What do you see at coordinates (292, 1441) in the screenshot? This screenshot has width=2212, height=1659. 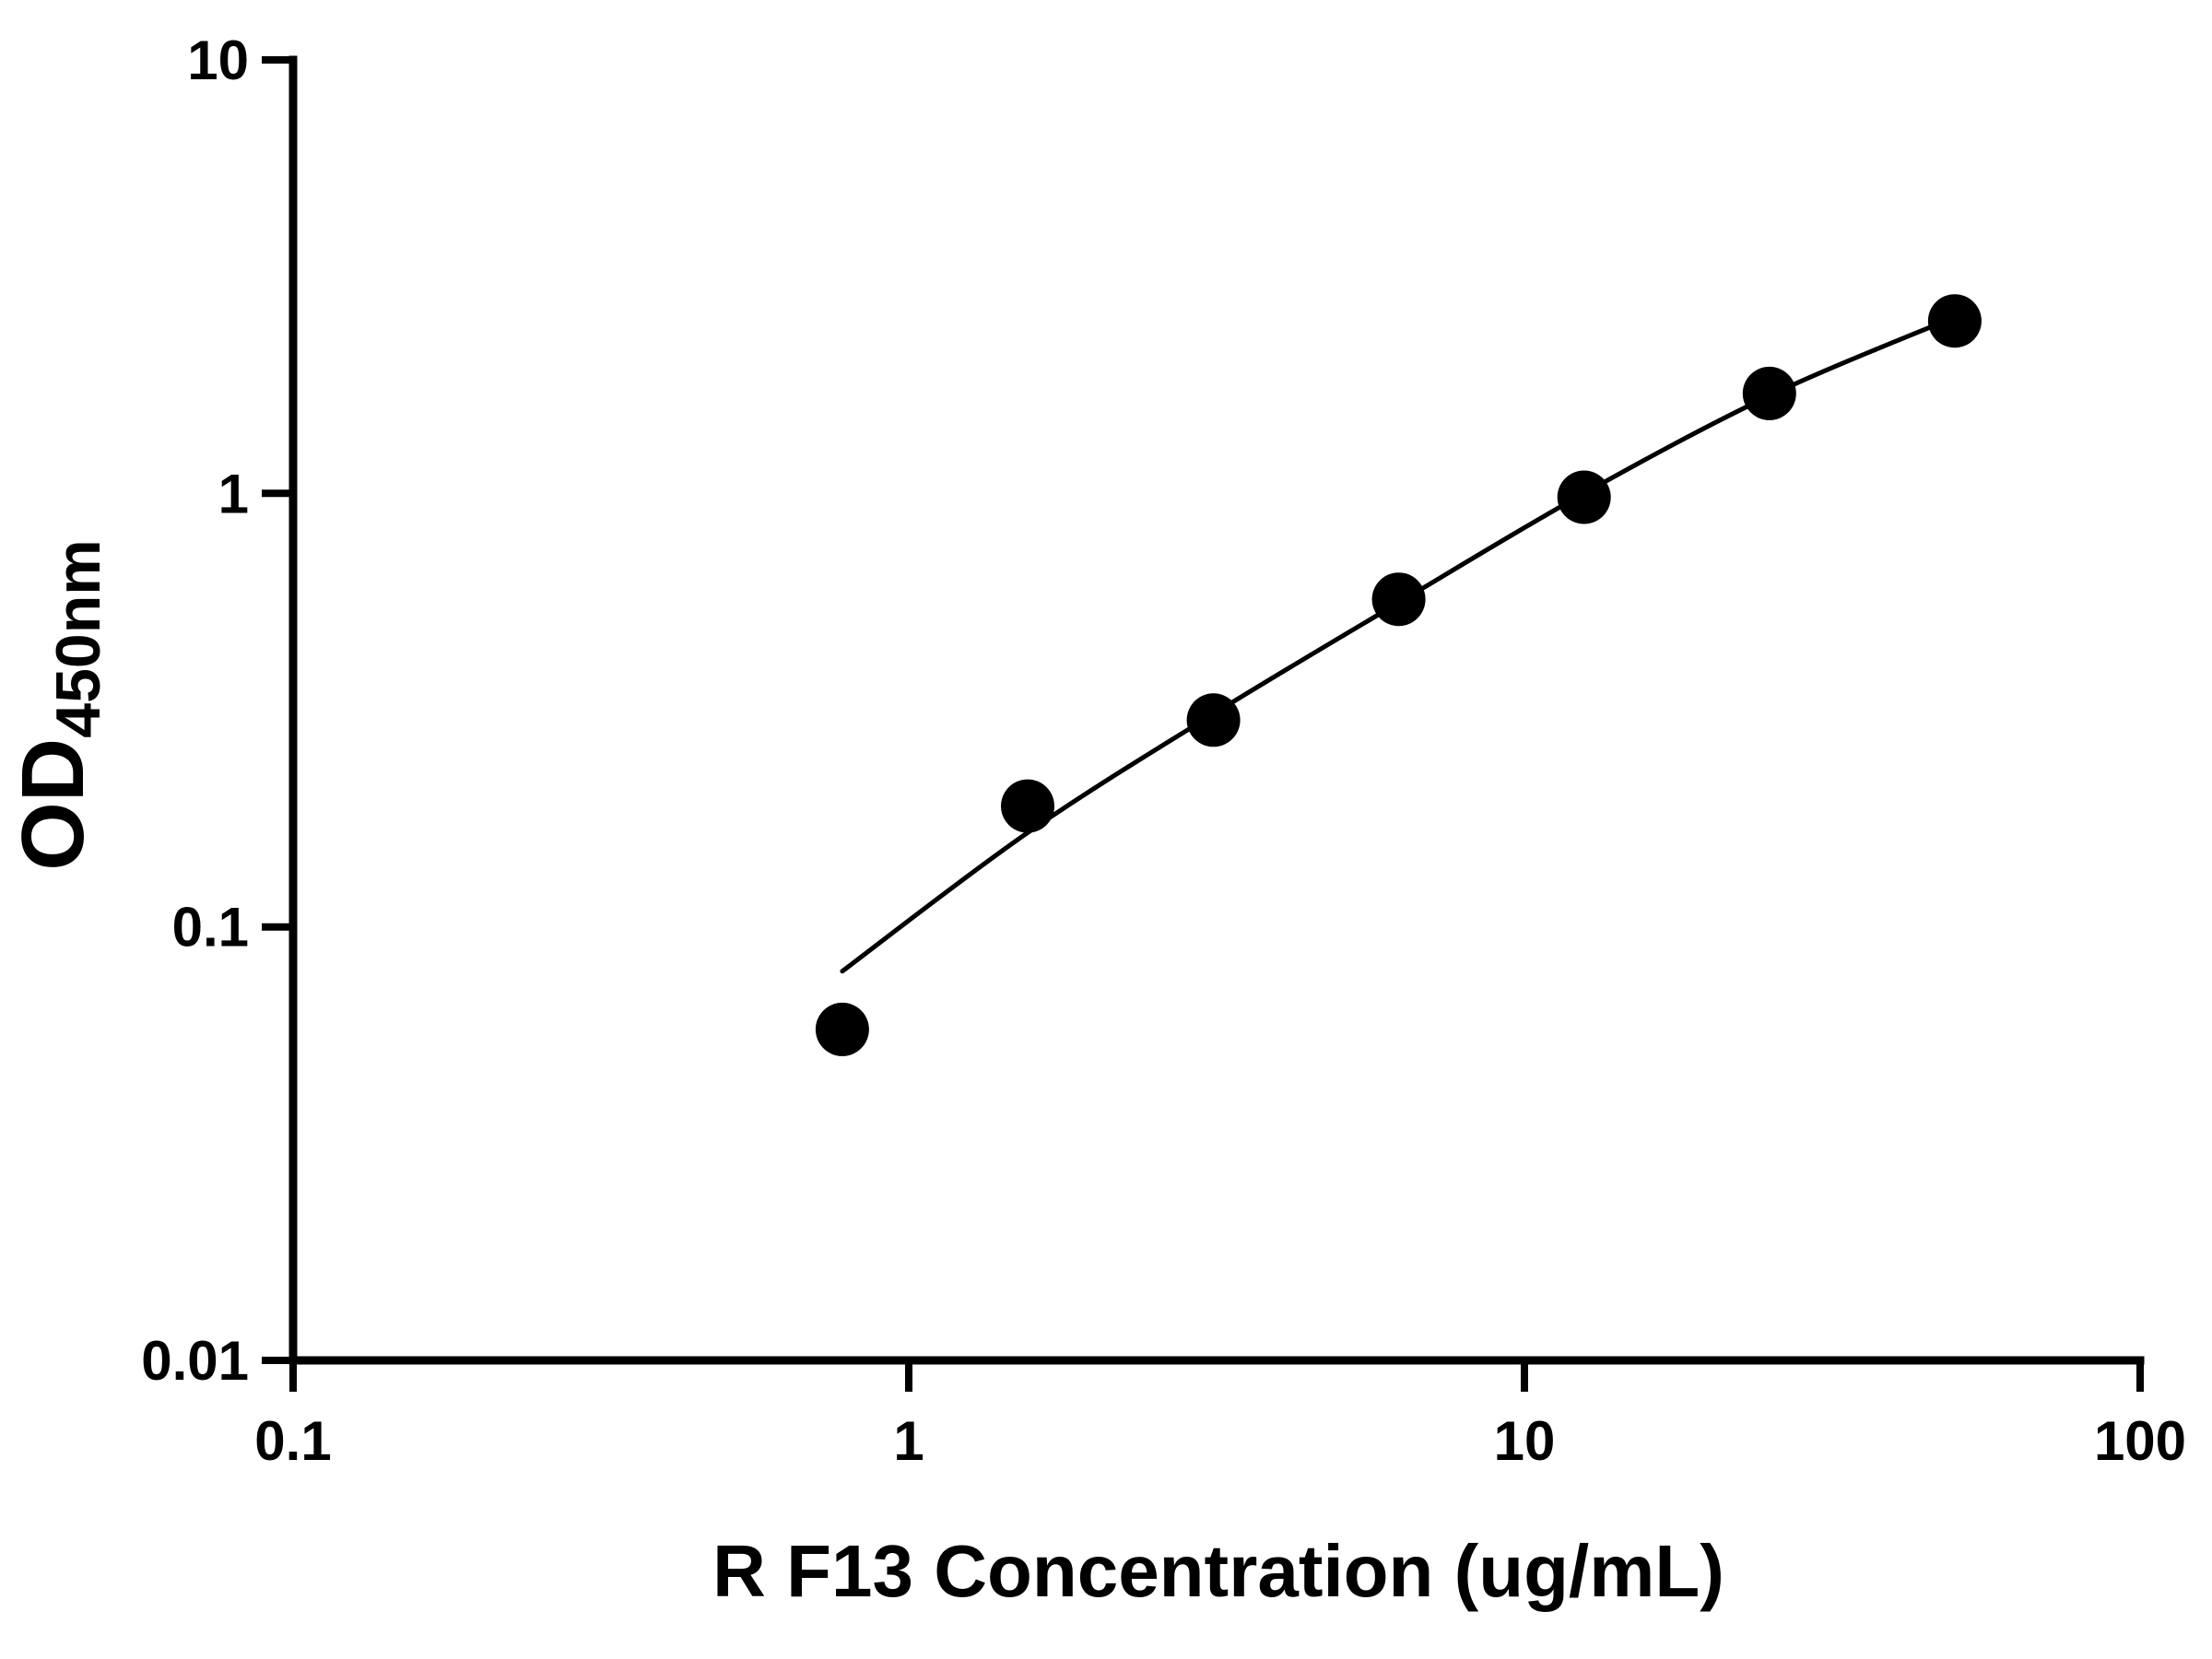 I see `x-tick-label: 0.1` at bounding box center [292, 1441].